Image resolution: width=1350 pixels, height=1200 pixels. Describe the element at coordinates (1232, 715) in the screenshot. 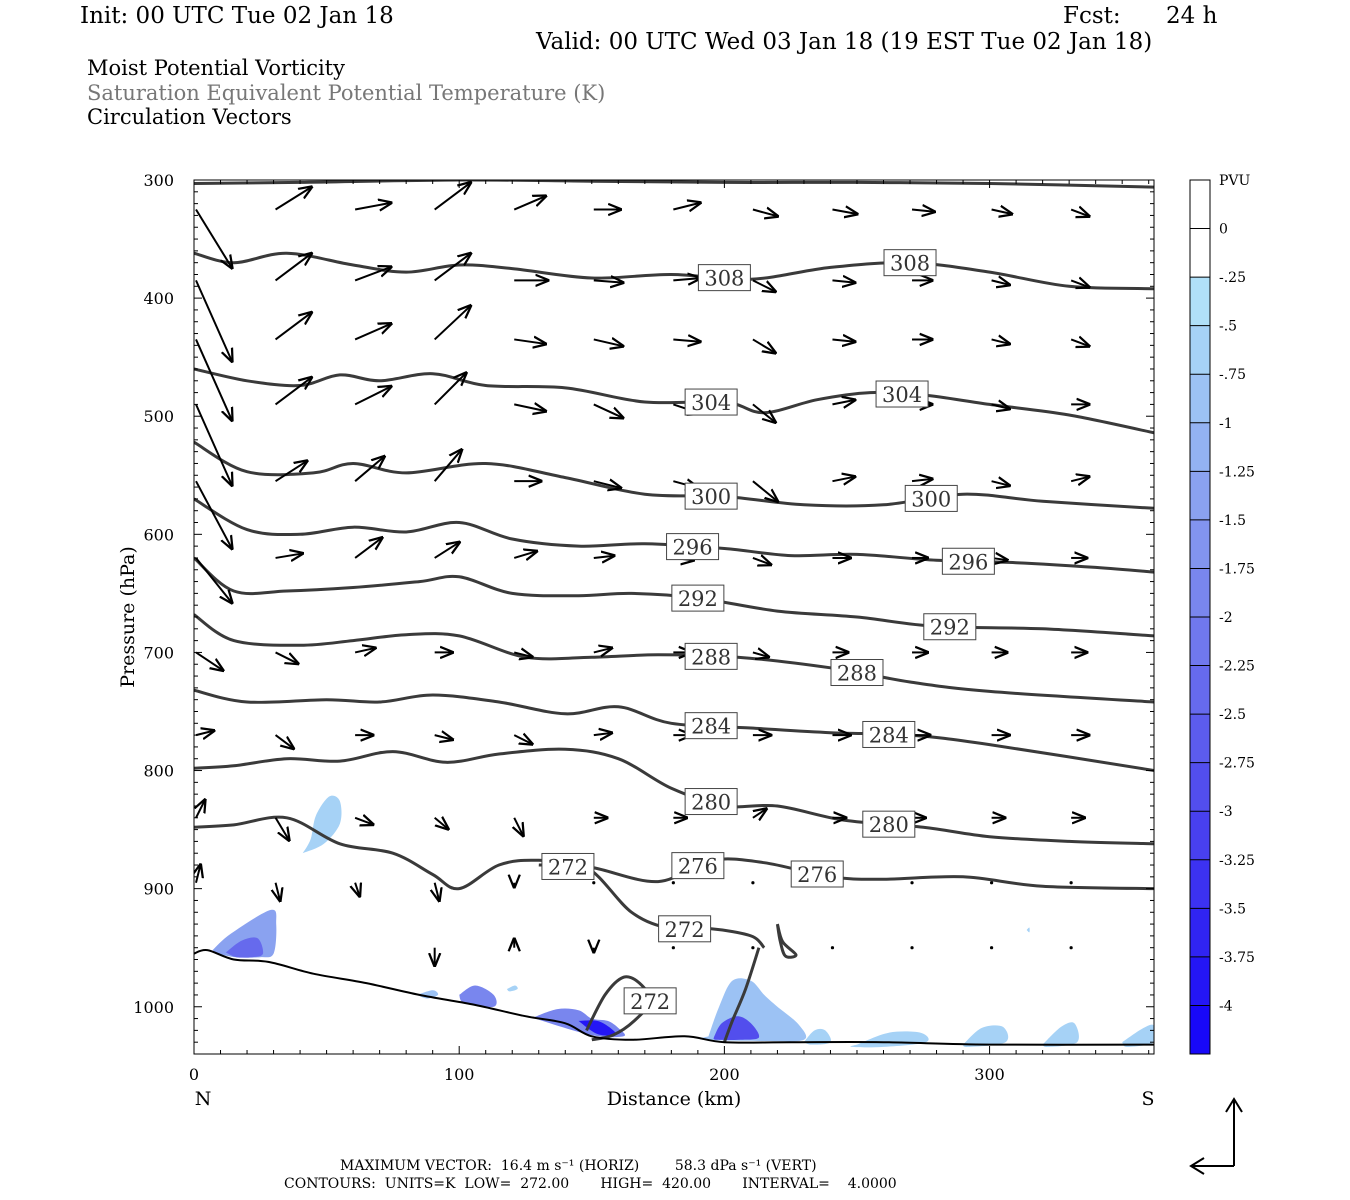

I see `colorbar-tick-label: -2.5` at that location.